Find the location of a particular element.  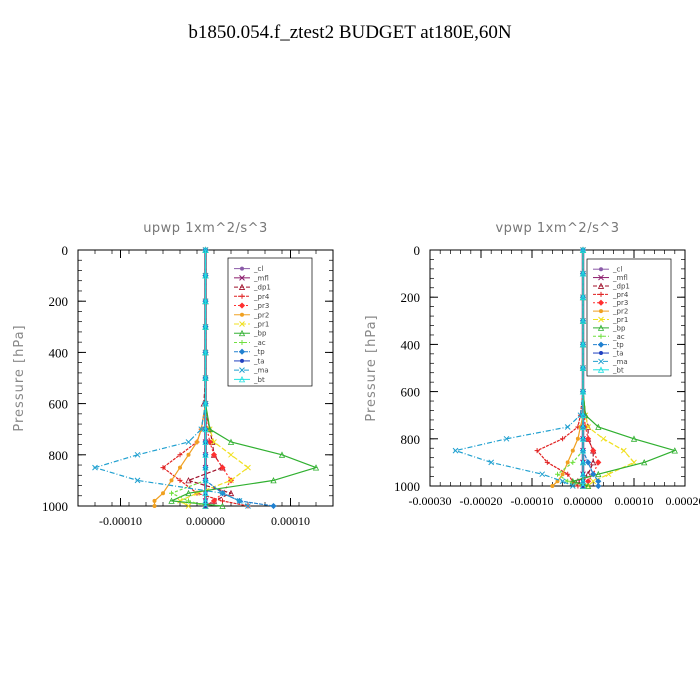

series-dp1 is located at coordinates (210, 377).